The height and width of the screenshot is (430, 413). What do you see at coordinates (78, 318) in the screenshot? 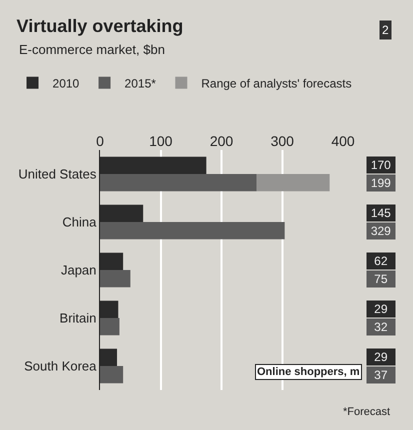
I see `y-tick-label: Britain` at bounding box center [78, 318].